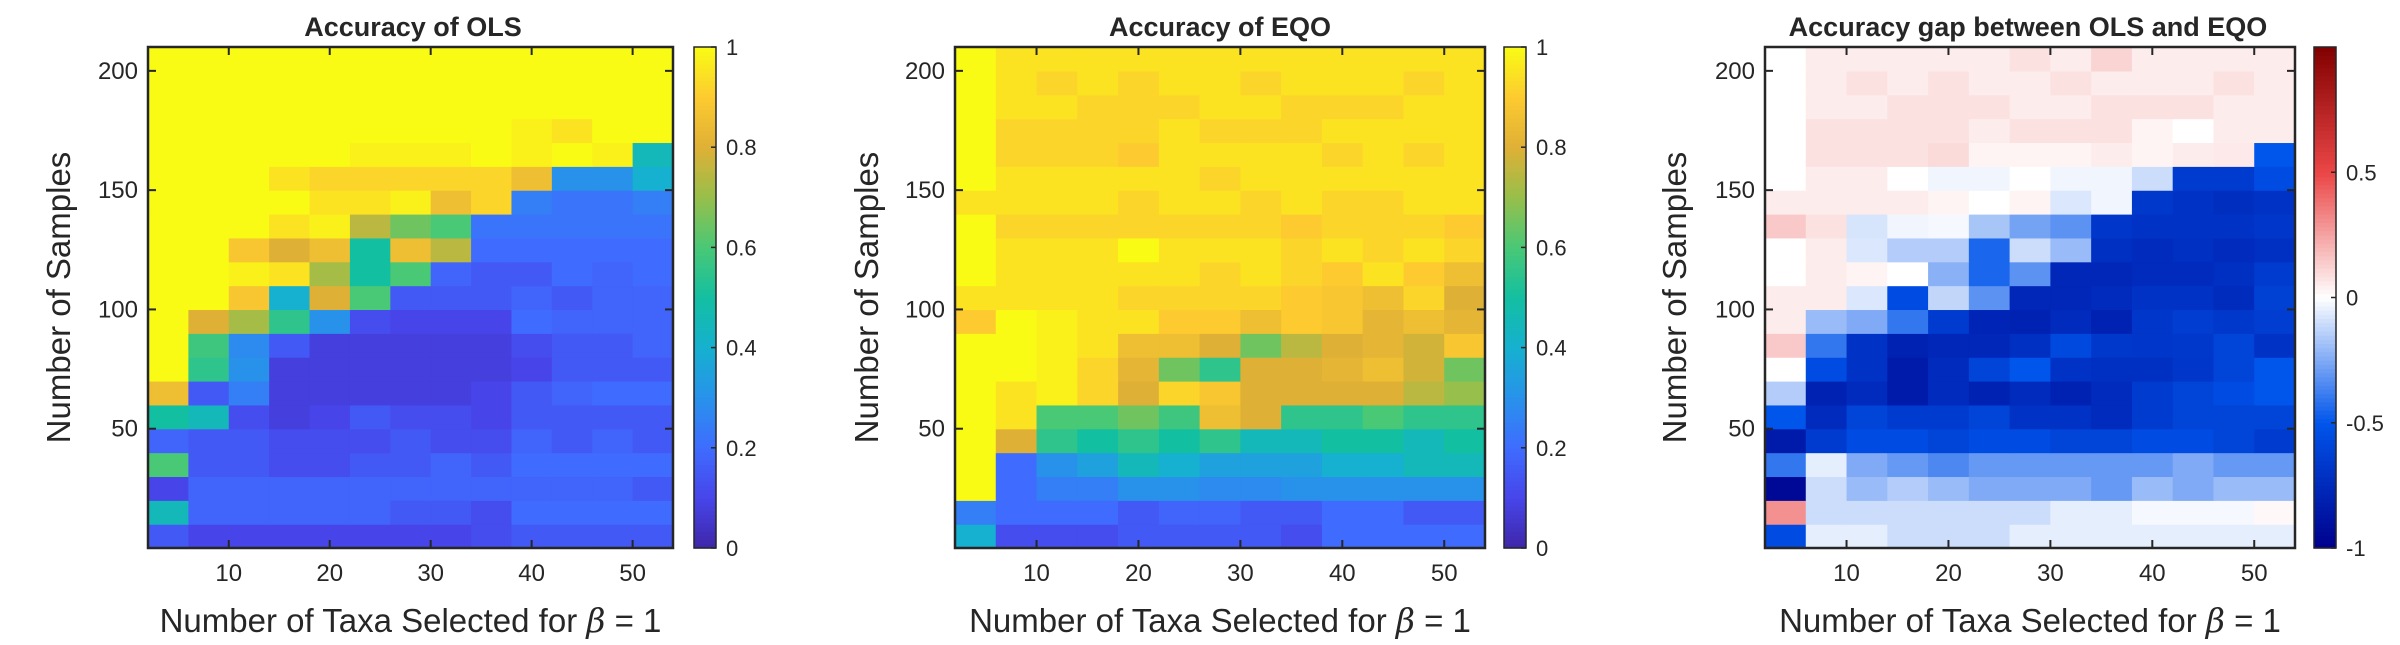  I want to click on colorbar-tick-label-eqo: 0.6, so click(1551, 247).